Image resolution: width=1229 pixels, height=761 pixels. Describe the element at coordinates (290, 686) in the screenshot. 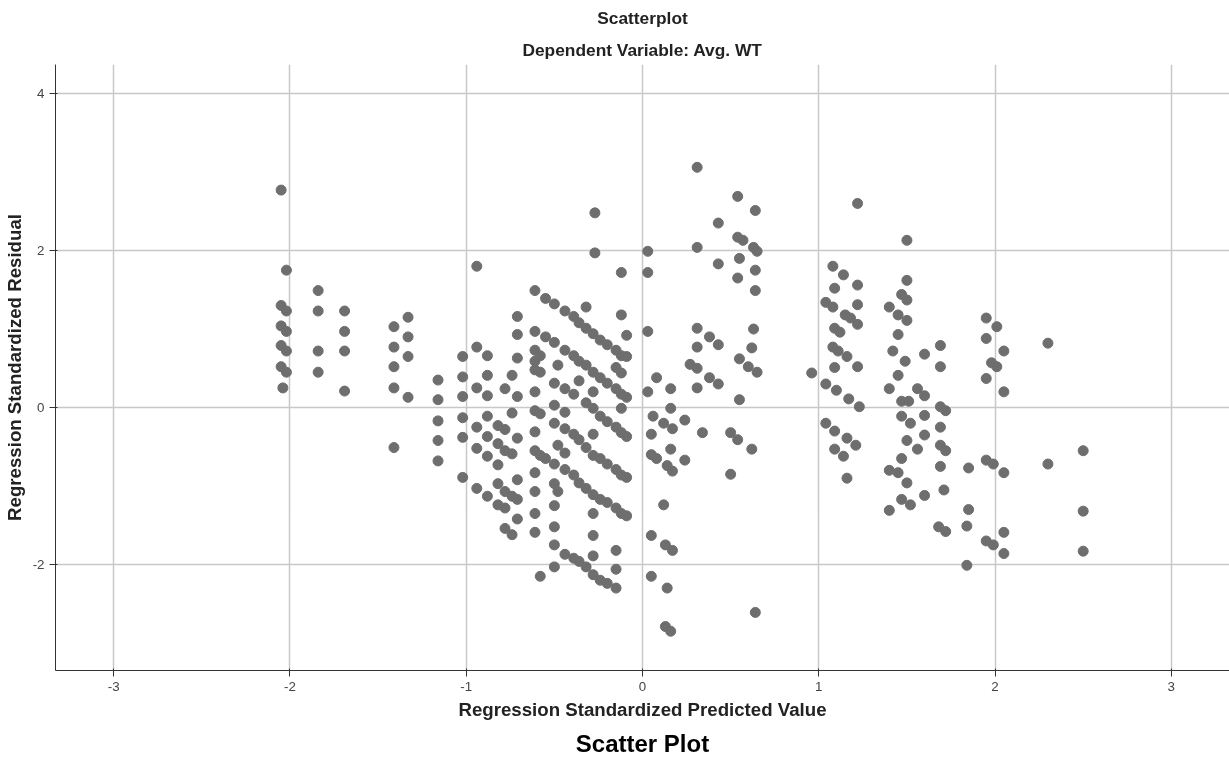

I see `x-tick-label: -2` at that location.